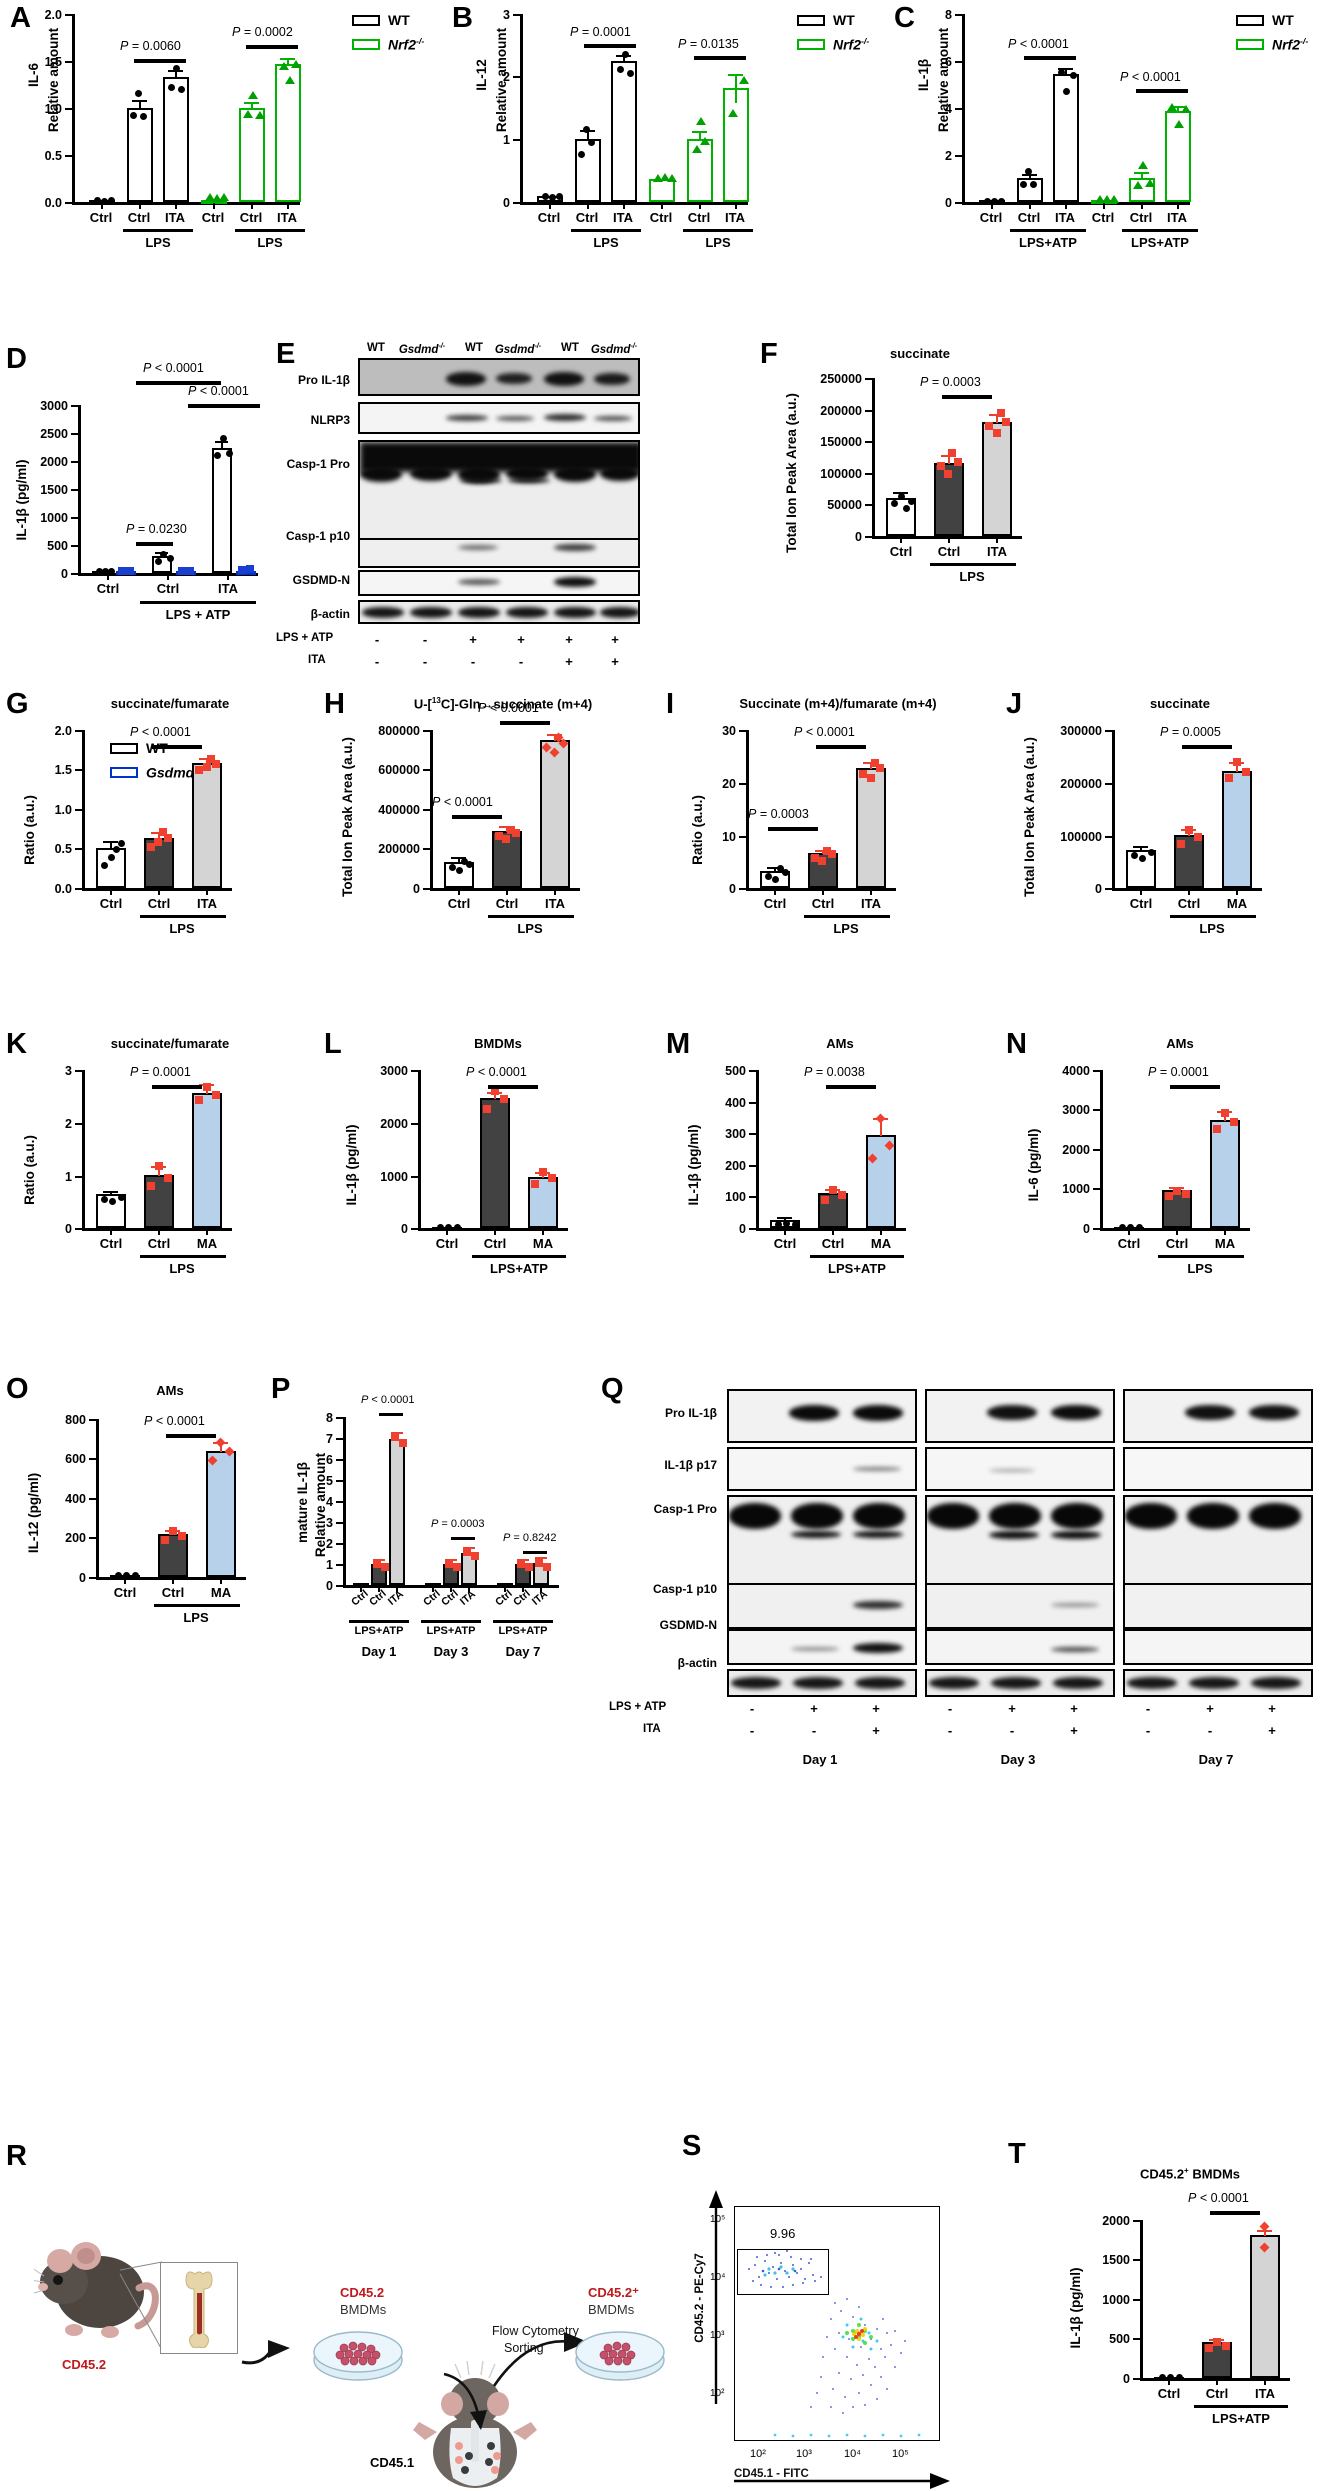 This screenshot has width=1337, height=2491. Describe the element at coordinates (1038, 44) in the screenshot. I see `pval-c-0: P < 0.0001` at that location.